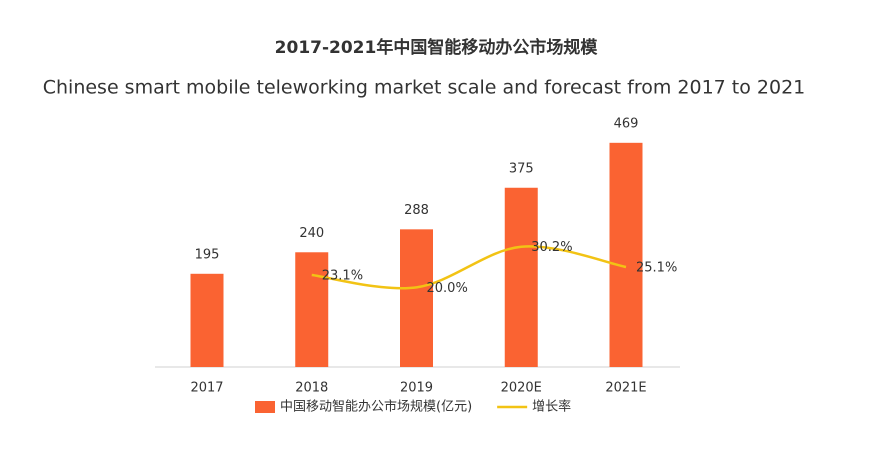 The height and width of the screenshot is (456, 872). Describe the element at coordinates (625, 388) in the screenshot. I see `x-tick-label: 2021E` at that location.